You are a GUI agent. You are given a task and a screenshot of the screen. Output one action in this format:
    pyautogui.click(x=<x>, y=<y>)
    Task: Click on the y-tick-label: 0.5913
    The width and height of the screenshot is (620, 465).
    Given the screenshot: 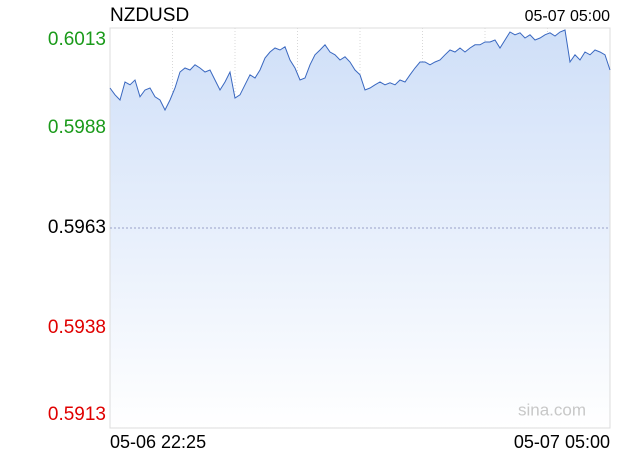 What is the action you would take?
    pyautogui.click(x=77, y=414)
    